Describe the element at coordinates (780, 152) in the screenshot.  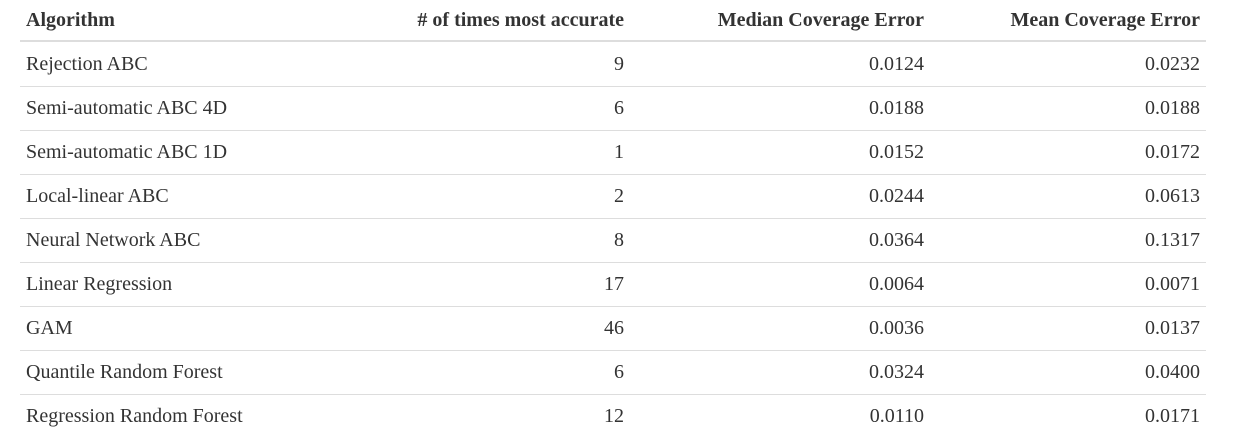
I see `cell-median-coverage-error: 0.0152` at that location.